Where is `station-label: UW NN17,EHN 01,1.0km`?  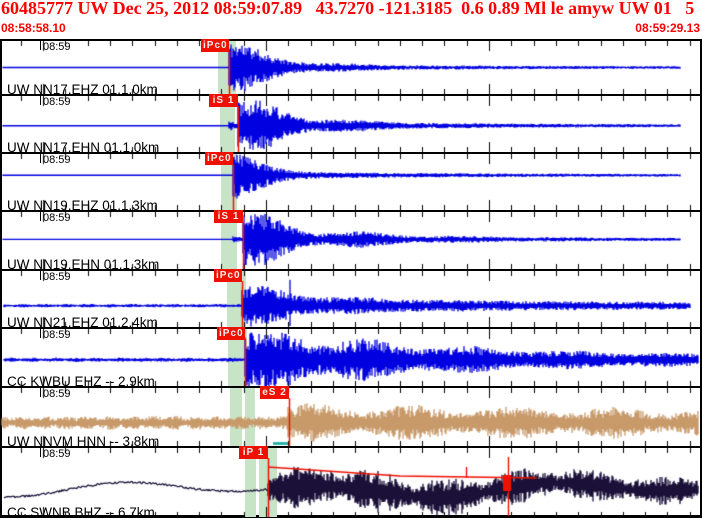 station-label: UW NN17,EHN 01,1.0km is located at coordinates (83, 147).